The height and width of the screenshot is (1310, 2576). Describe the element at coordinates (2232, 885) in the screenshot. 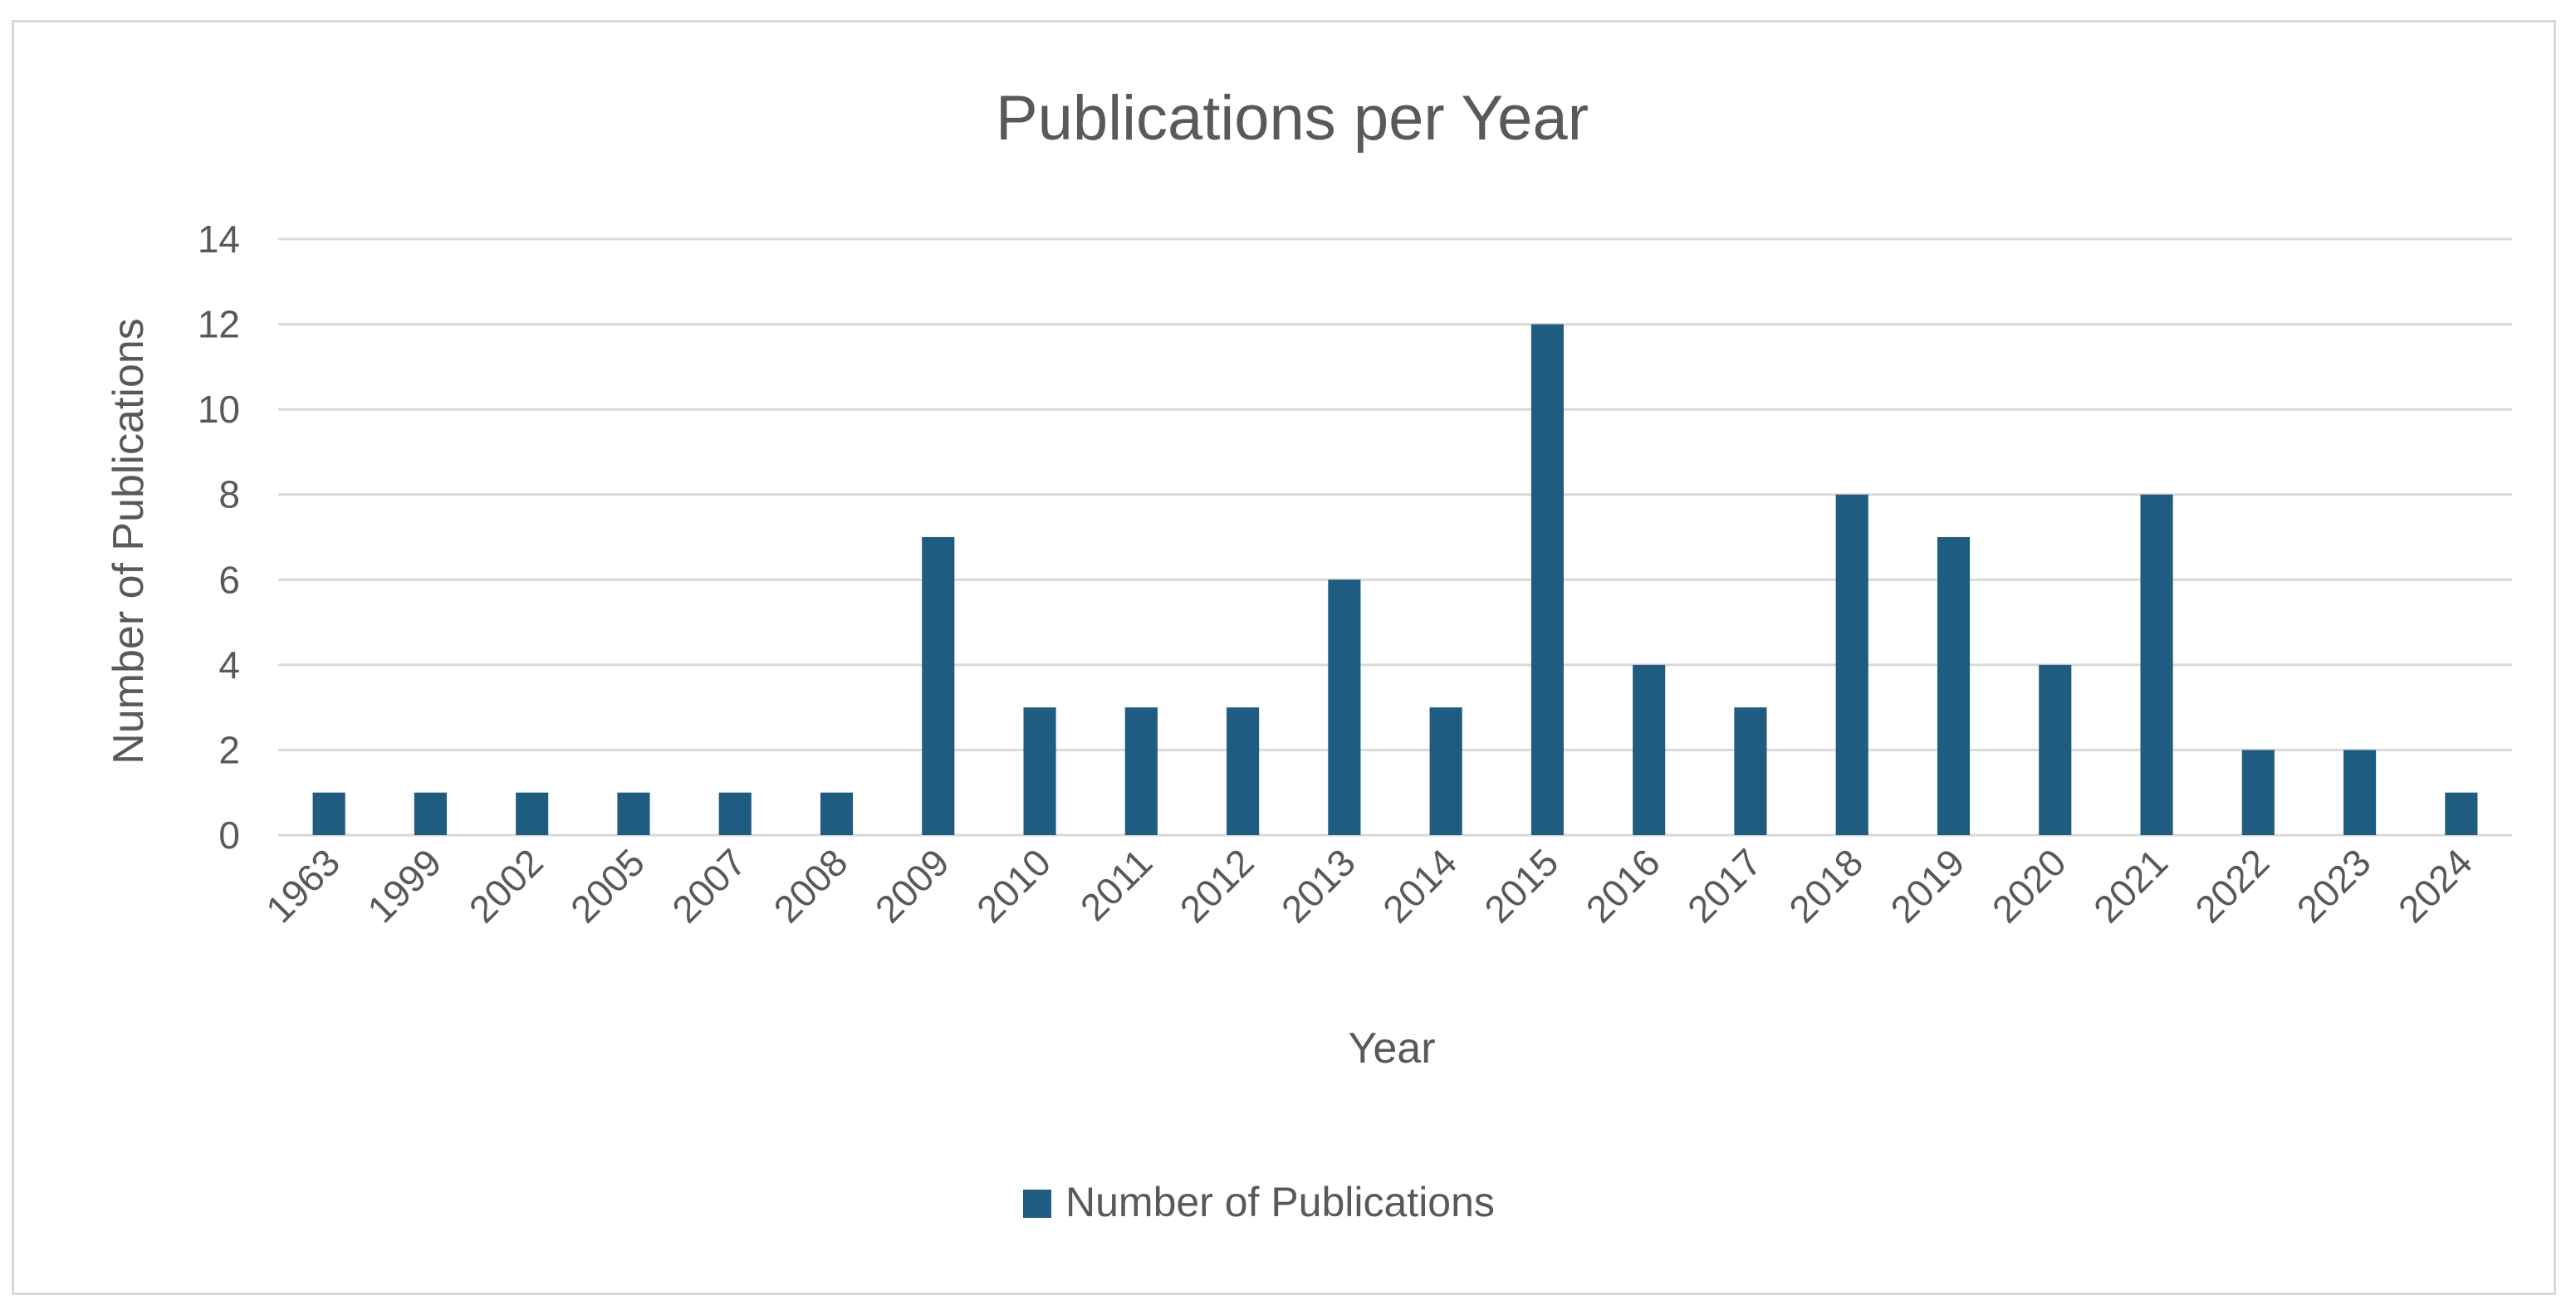

I see `x-tick-label: 2022` at that location.